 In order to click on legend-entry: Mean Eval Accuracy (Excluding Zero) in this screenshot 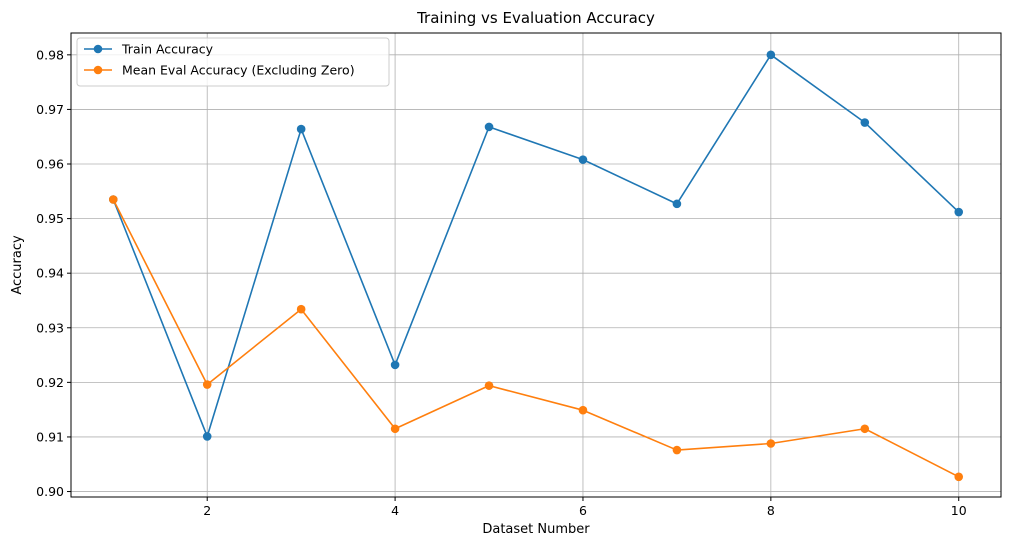, I will do `click(219, 70)`.